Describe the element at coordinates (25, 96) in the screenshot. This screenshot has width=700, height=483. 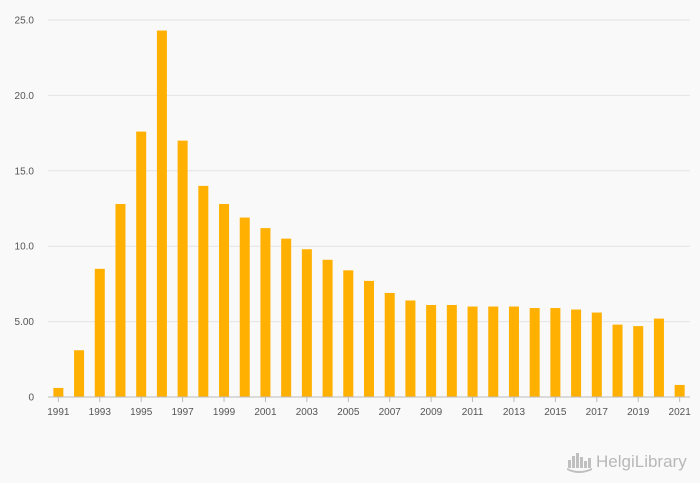
I see `y-tick-label: 20.0` at that location.